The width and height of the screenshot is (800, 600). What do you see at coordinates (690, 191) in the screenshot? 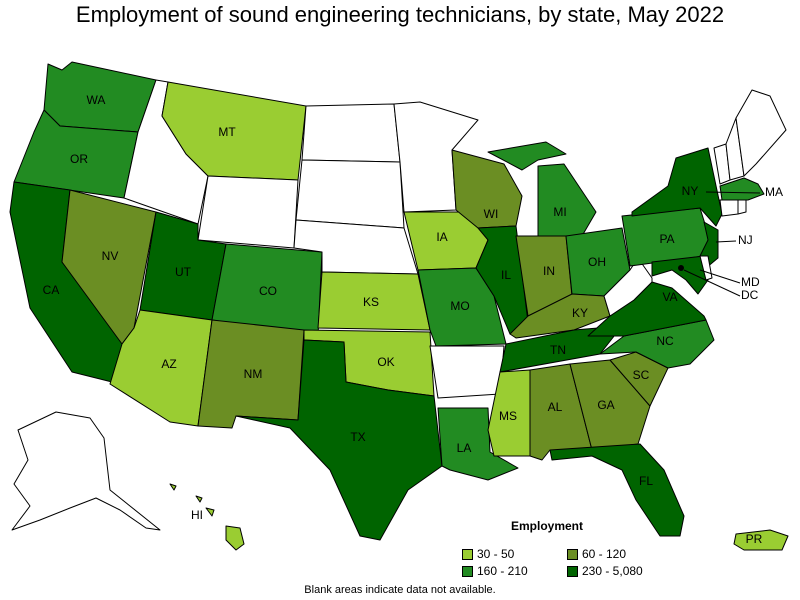
I see `state-label-ny: NY` at bounding box center [690, 191].